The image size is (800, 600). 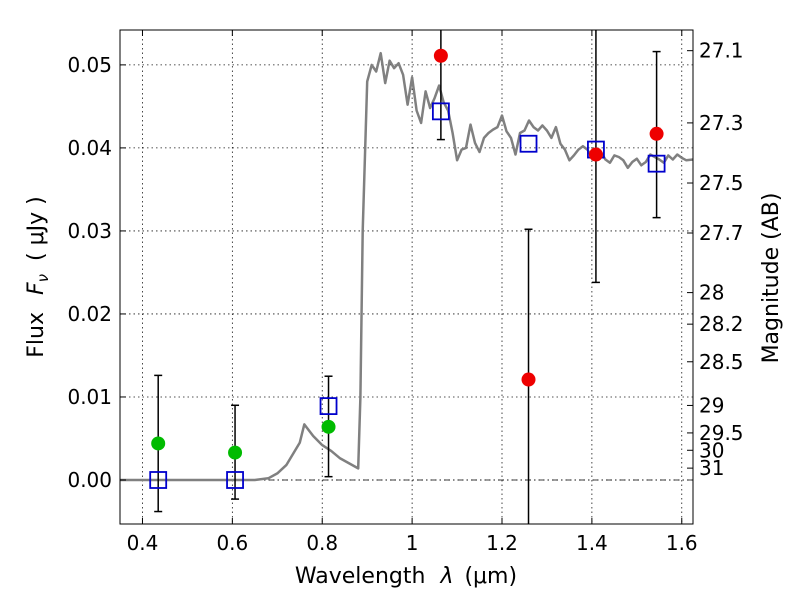 I want to click on y-tick-label: 0.04, so click(x=89, y=148).